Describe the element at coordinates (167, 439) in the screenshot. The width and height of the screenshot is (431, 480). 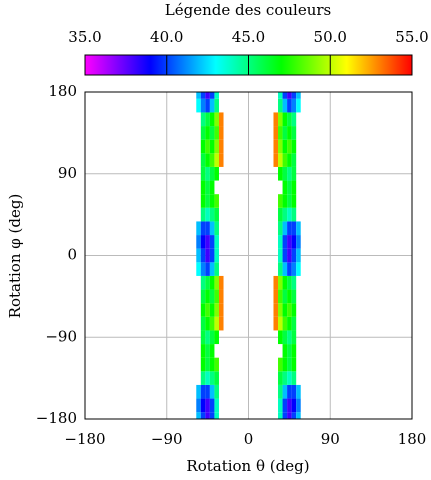
I see `x-tick-label: −90` at that location.